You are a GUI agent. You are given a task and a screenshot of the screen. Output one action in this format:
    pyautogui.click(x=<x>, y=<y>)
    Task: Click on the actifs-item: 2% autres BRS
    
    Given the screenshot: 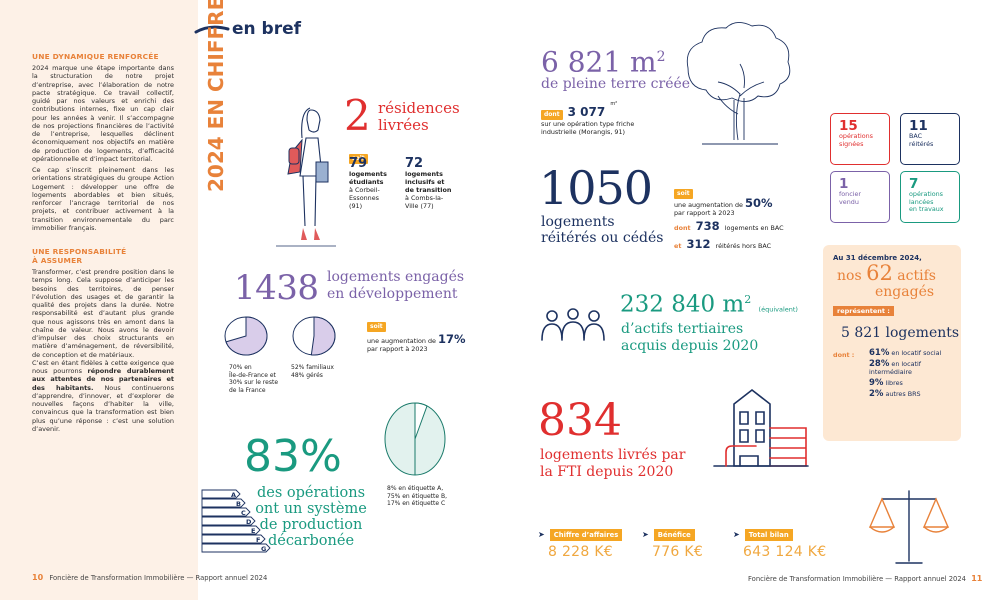 What is the action you would take?
    pyautogui.click(x=895, y=394)
    